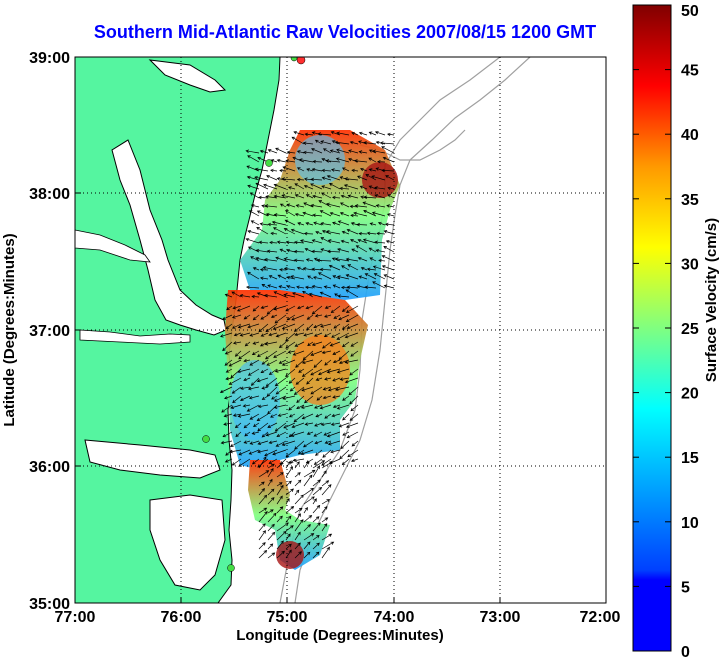 This screenshot has width=724, height=659. I want to click on radar-station-marker, so click(206, 439).